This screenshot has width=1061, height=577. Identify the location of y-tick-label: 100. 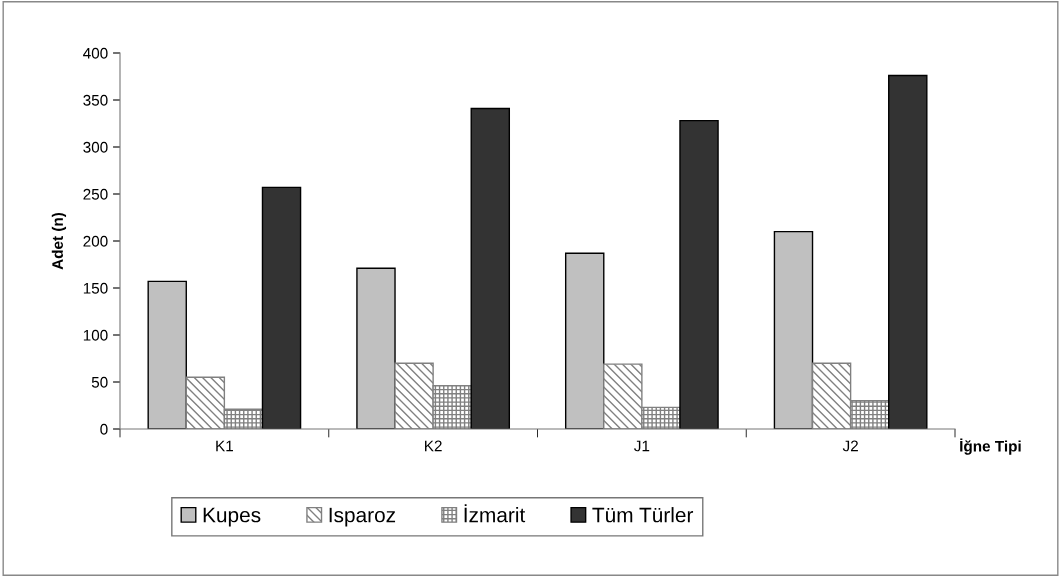
(95, 335).